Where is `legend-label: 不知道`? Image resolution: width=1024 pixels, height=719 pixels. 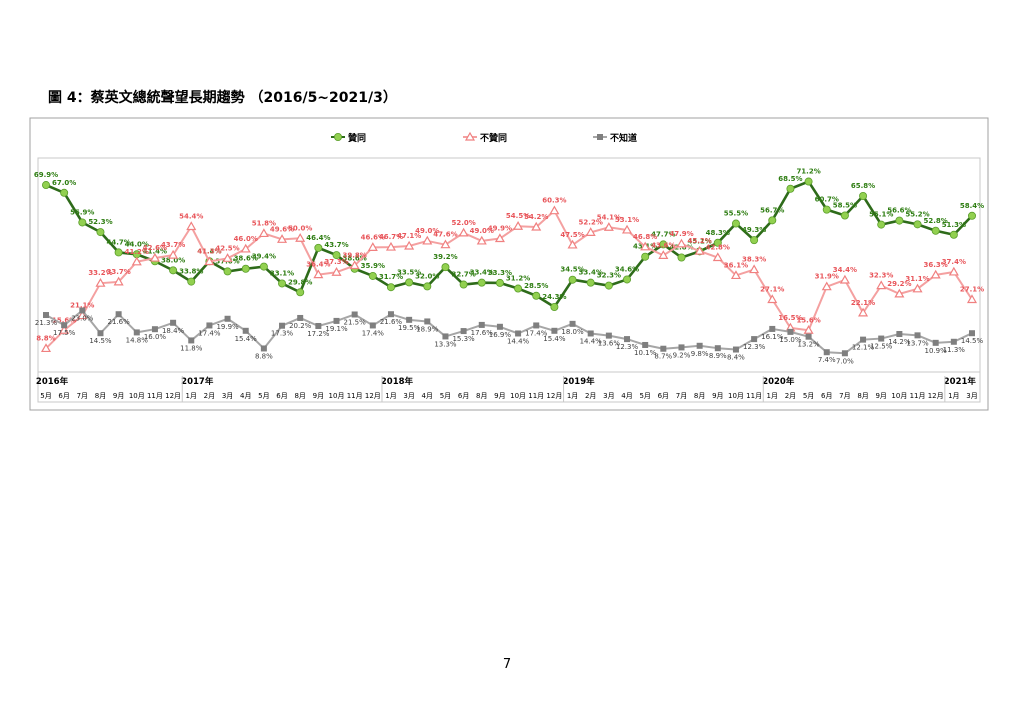
legend-label: 不知道 is located at coordinates (623, 138).